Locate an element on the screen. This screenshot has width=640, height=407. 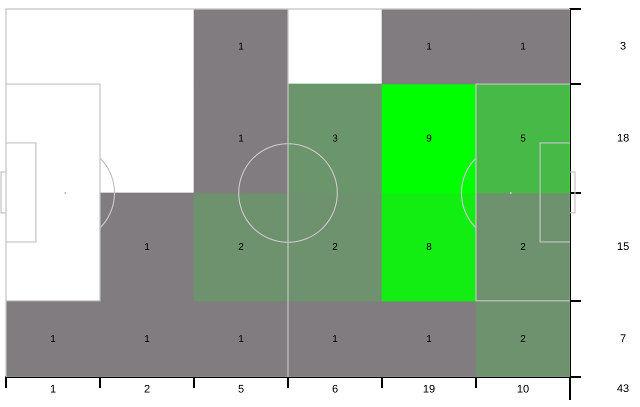
x-tick-label: 6 is located at coordinates (335, 390).